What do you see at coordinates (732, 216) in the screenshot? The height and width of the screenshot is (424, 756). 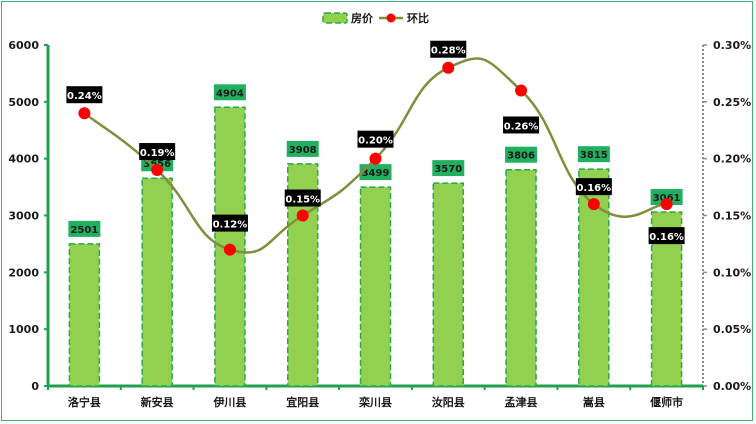 I see `right-axis-tick-label: 0.15%` at bounding box center [732, 216].